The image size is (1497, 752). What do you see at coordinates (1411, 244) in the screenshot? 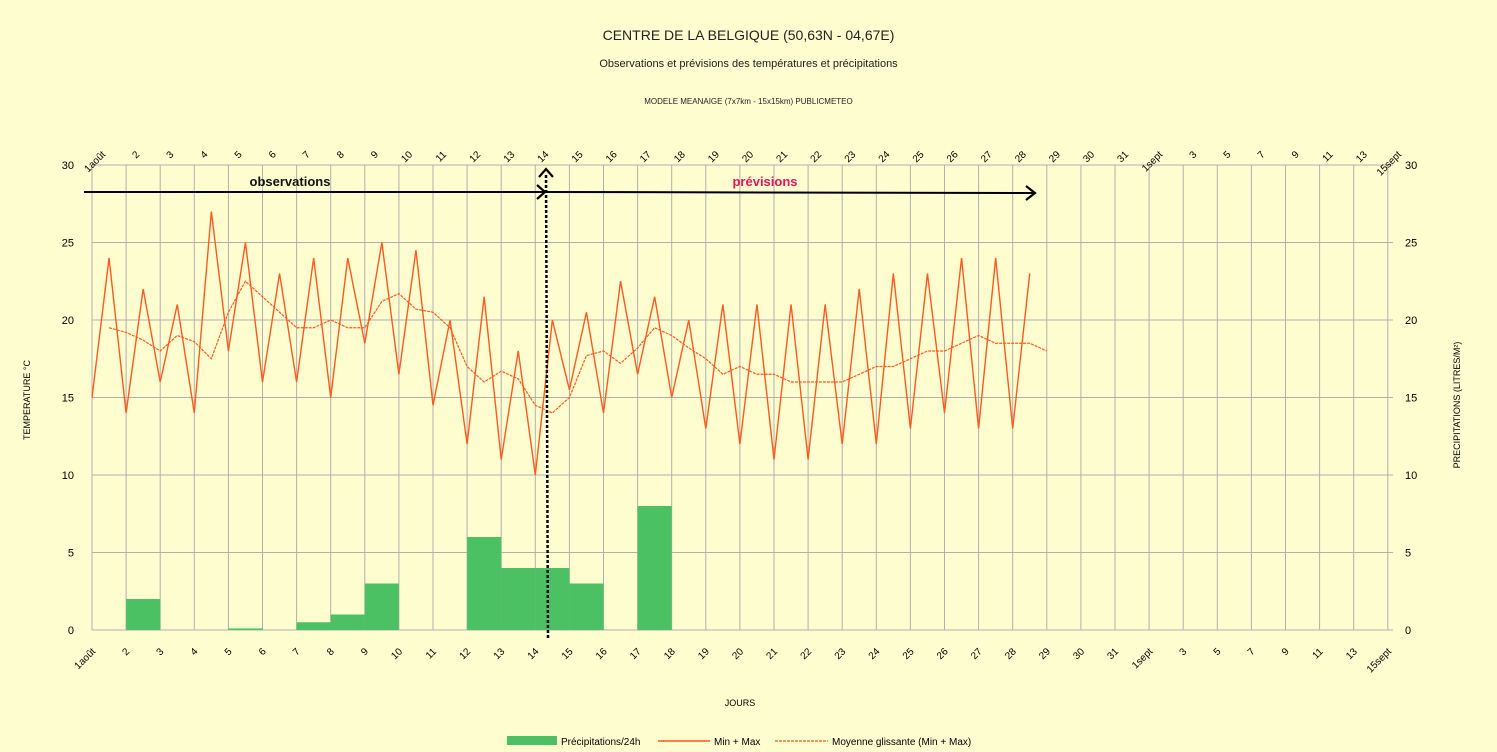
I see `y-tick-label-right: 25` at bounding box center [1411, 244].